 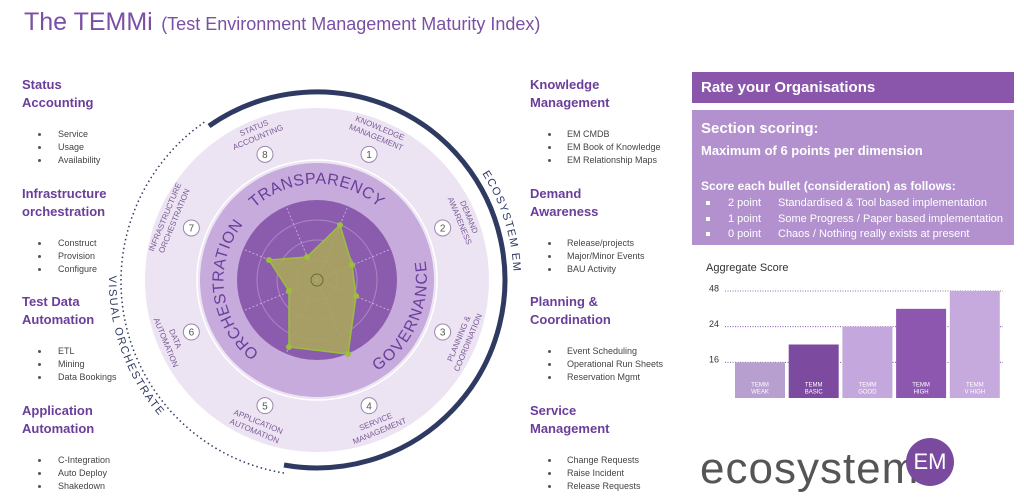 I want to click on chart-title: Aggregate Score, so click(x=747, y=268).